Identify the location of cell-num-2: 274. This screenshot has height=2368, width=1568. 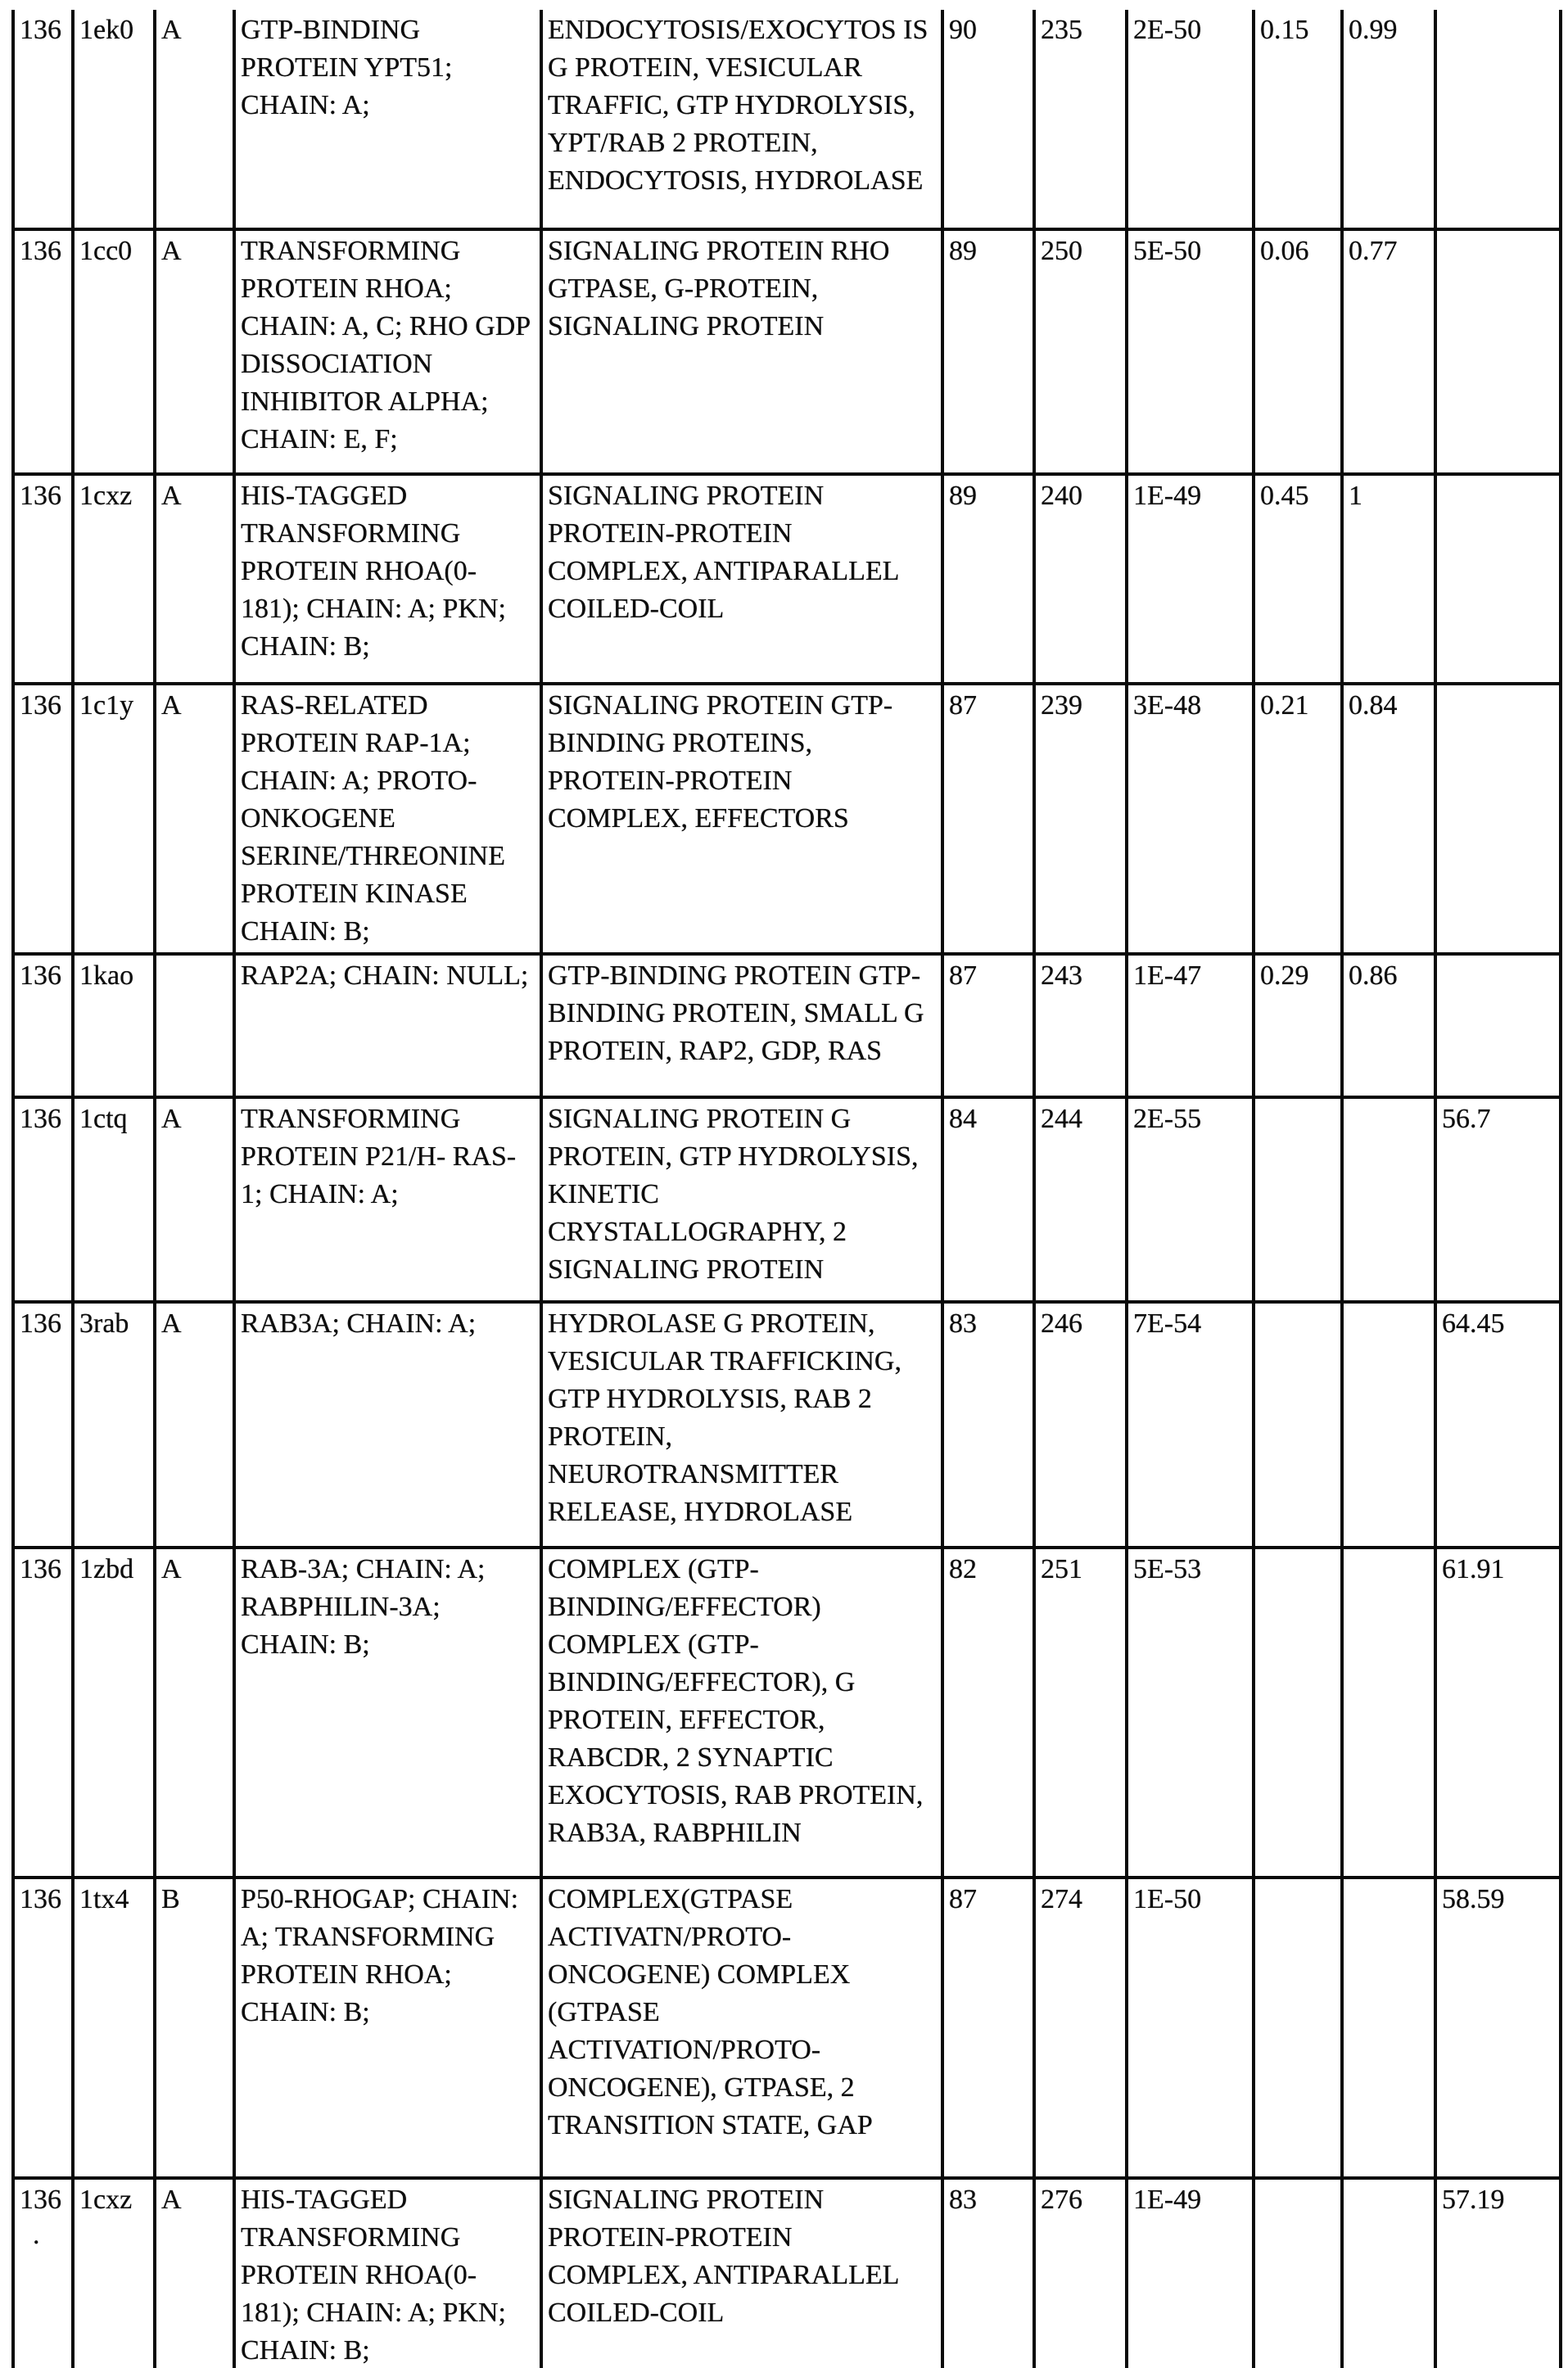
(1081, 2028).